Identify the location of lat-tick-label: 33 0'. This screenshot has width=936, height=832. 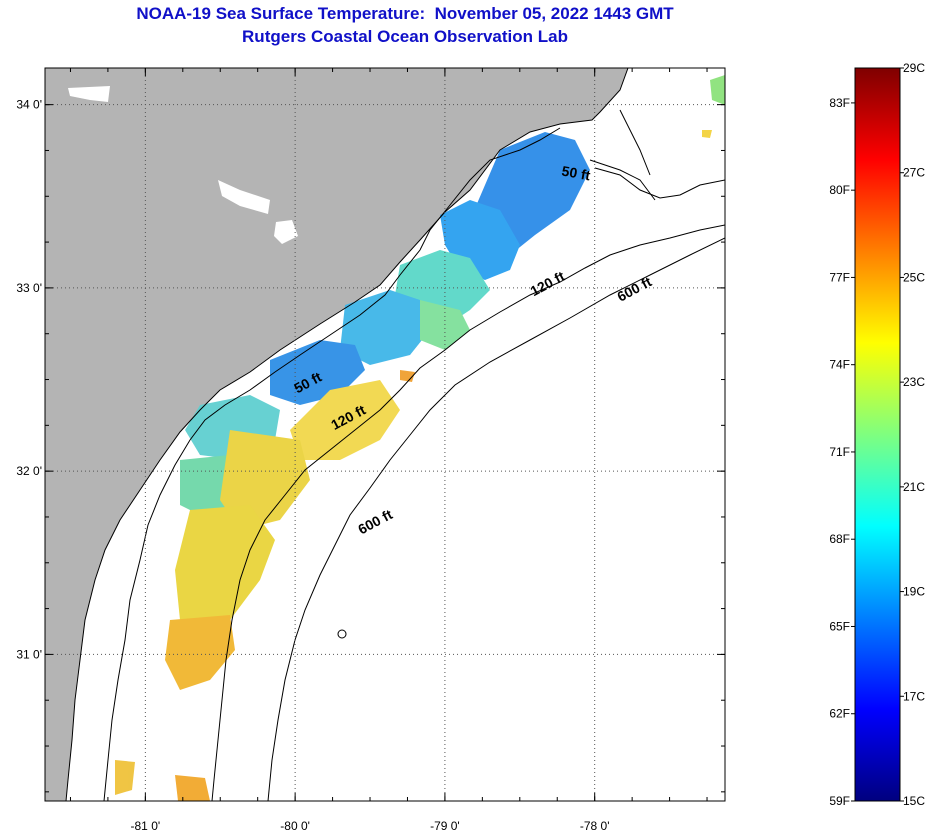
(29, 288).